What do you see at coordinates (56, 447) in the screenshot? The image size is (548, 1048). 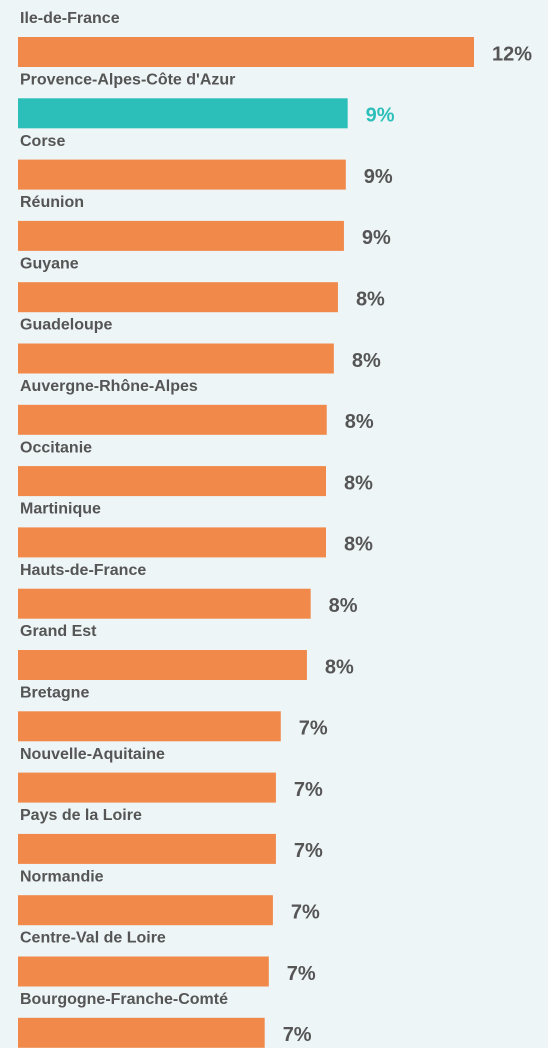 I see `category-label: Occitanie` at bounding box center [56, 447].